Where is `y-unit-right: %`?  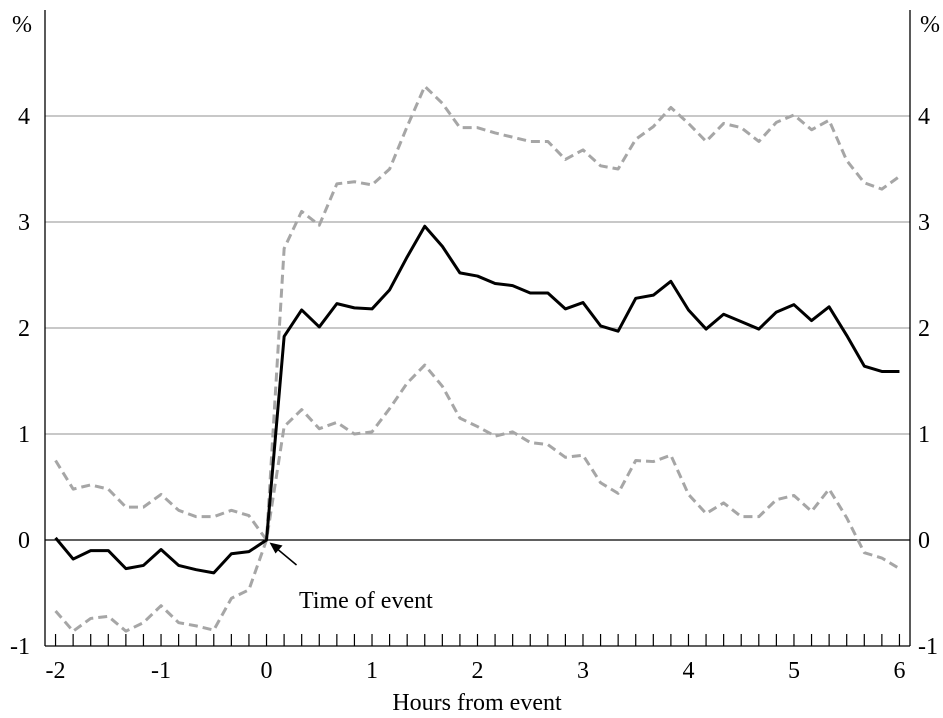
y-unit-right: % is located at coordinates (930, 25).